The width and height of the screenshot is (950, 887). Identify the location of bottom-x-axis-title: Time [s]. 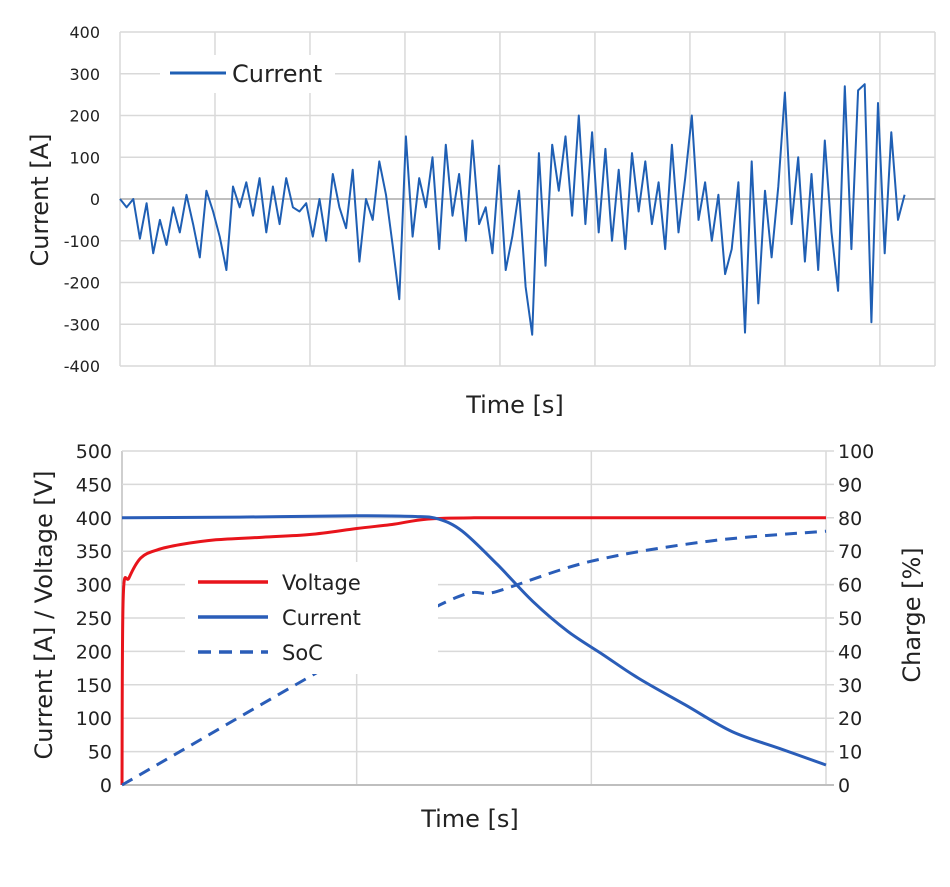
(469, 819).